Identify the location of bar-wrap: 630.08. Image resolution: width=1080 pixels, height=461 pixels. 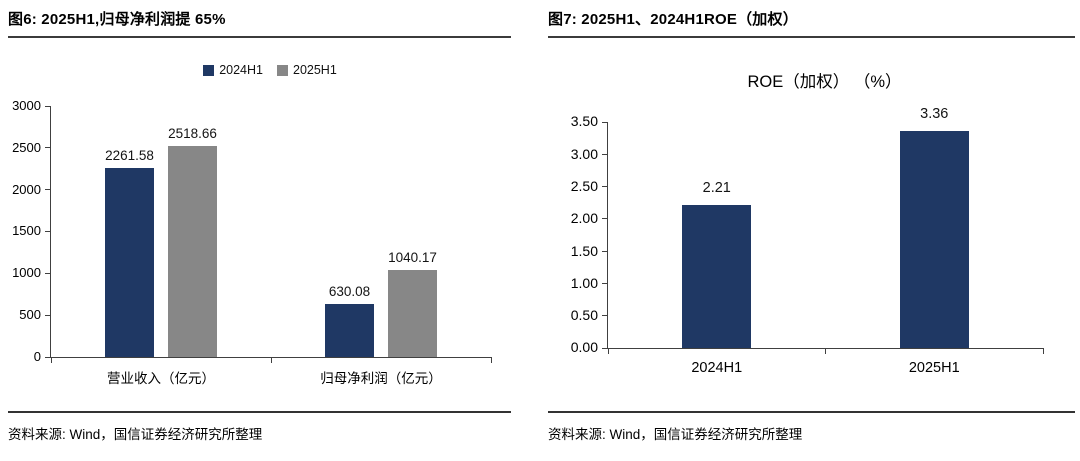
(349, 320).